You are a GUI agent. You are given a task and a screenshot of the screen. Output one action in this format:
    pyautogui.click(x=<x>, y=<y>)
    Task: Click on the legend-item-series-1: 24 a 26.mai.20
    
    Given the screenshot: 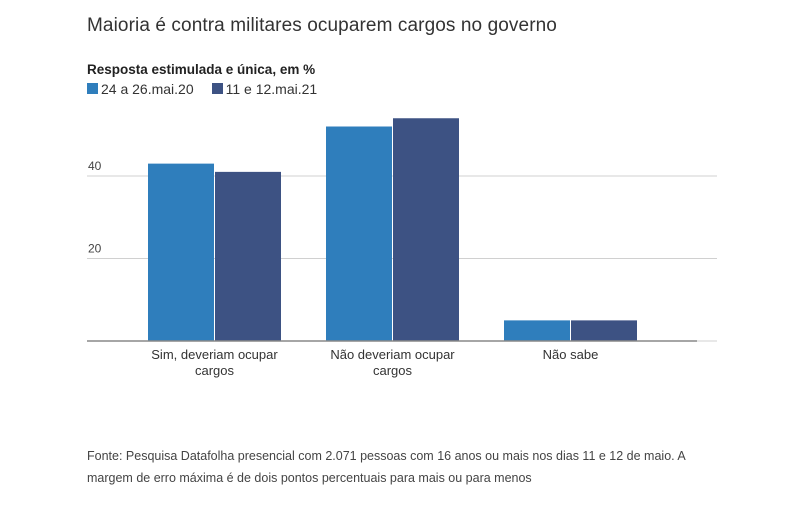 What is the action you would take?
    pyautogui.click(x=140, y=89)
    